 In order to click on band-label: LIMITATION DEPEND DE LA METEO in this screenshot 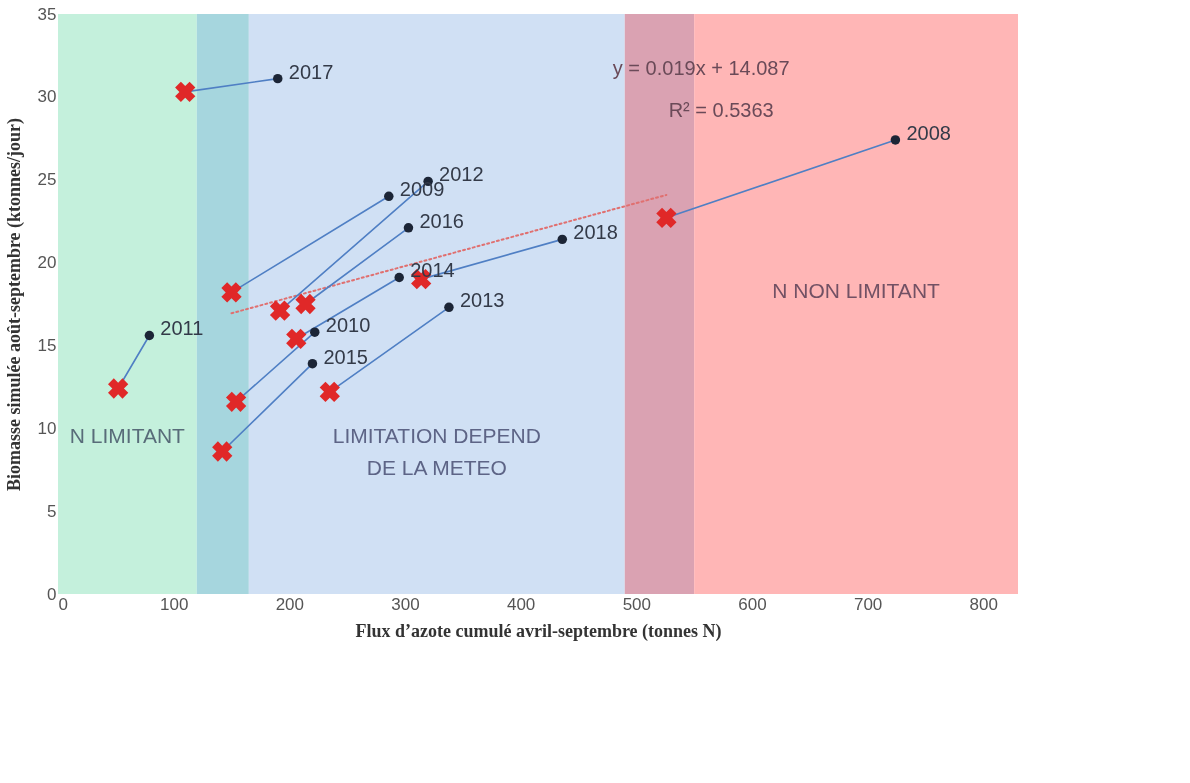, I will do `click(436, 452)`.